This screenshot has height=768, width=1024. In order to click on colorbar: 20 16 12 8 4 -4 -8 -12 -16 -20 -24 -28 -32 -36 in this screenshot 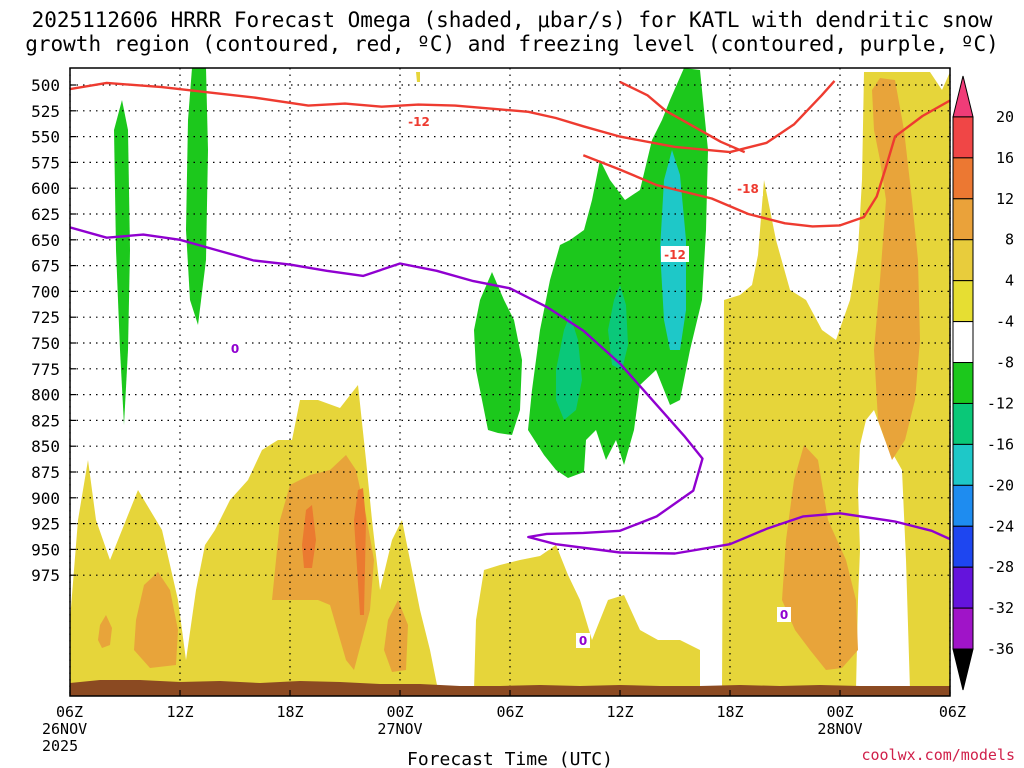, I will do `click(983, 383)`.